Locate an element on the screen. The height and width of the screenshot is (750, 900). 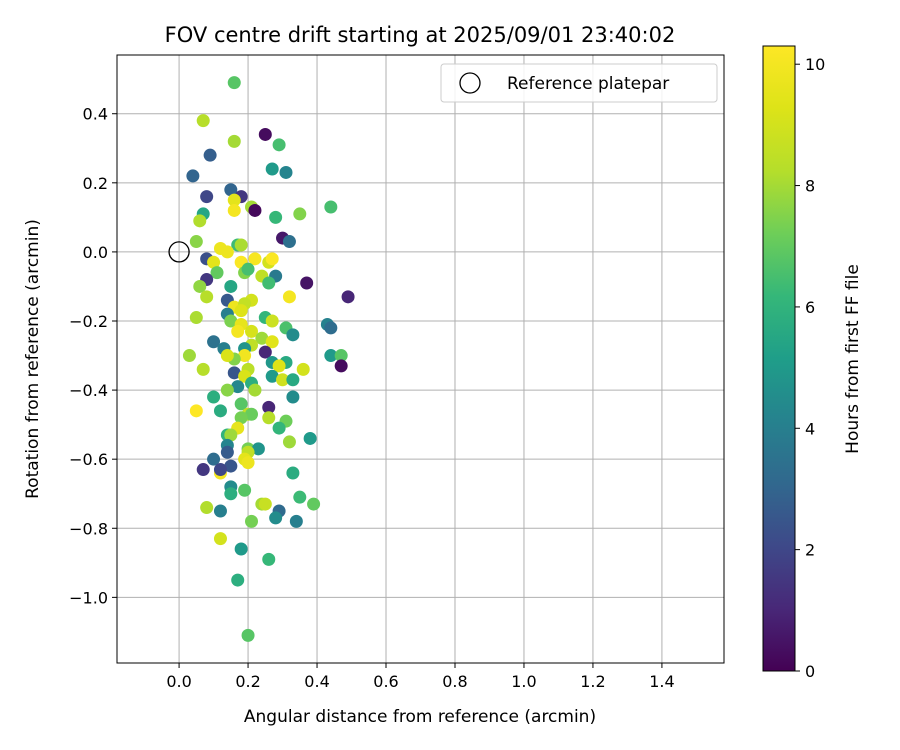
y-tick-label: 0.0 is located at coordinates (95, 252).